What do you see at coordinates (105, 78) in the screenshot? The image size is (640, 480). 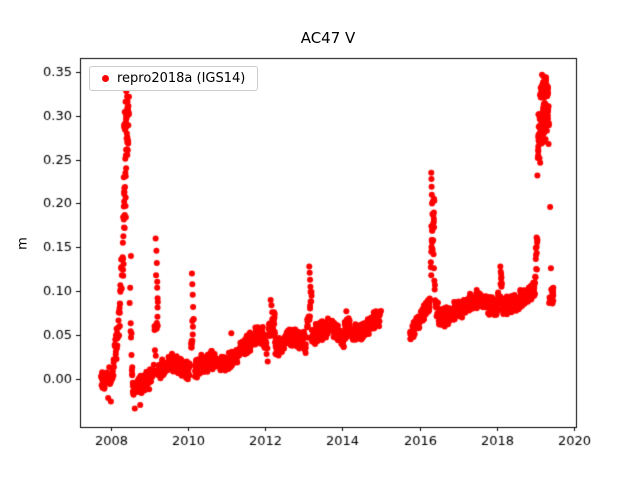 I see `legend-marker-dot` at bounding box center [105, 78].